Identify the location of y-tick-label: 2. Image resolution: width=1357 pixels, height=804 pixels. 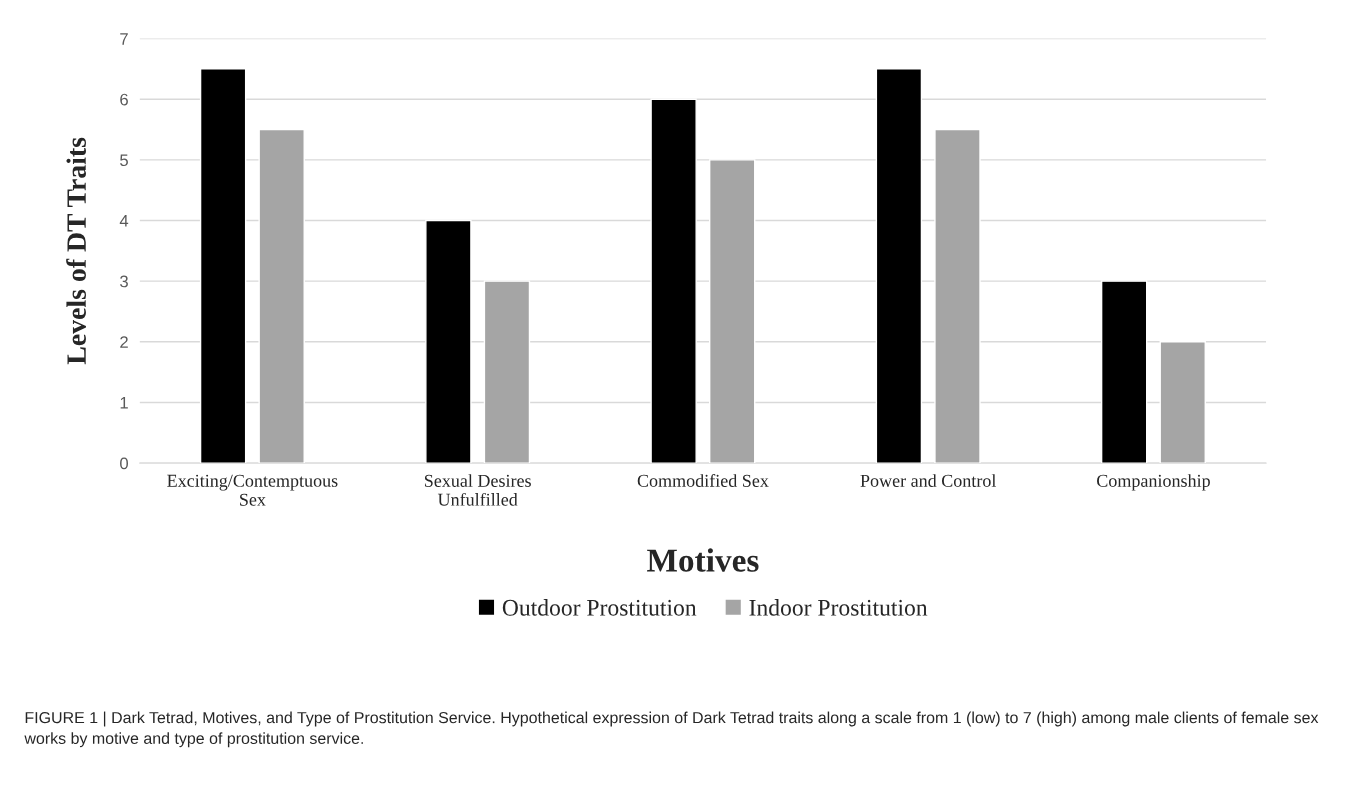
(124, 342).